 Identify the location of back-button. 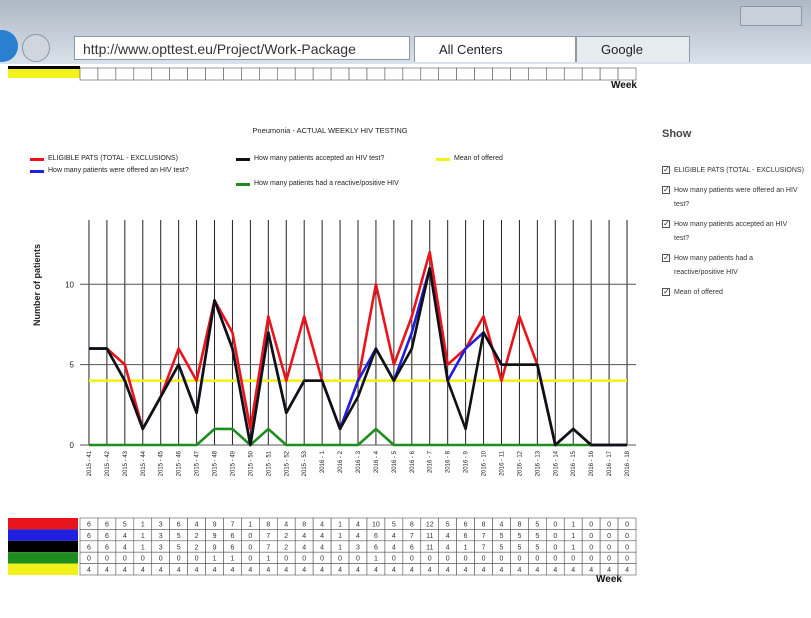
(9, 46).